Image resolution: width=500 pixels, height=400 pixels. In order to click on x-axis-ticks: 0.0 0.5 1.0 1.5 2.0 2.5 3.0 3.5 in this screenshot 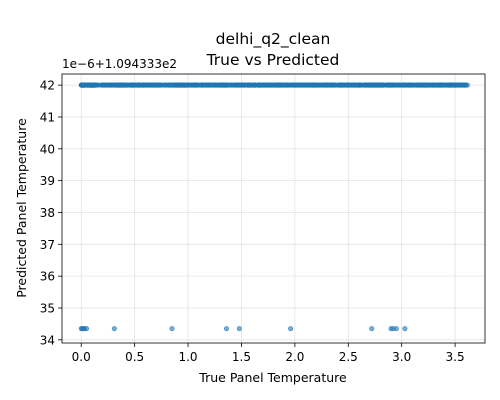, I will do `click(268, 353)`.